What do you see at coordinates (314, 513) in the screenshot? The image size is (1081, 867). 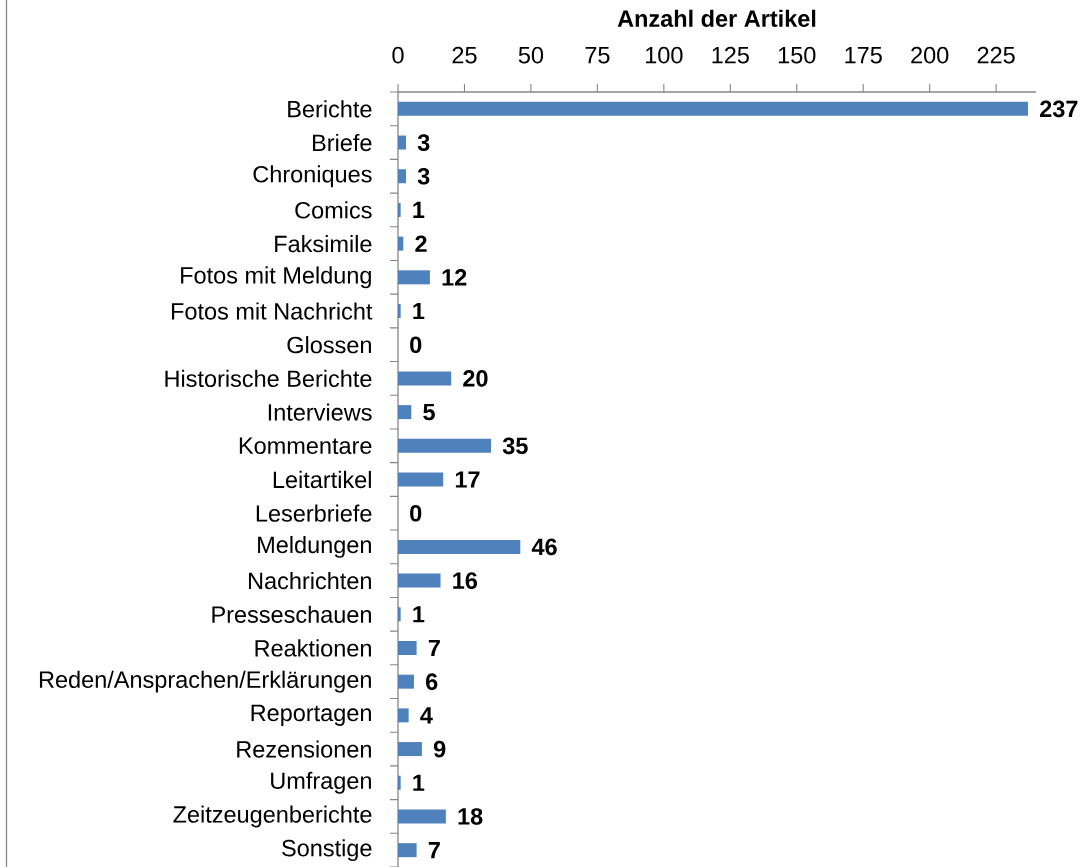 I see `y-tick-label: Leserbriefe` at bounding box center [314, 513].